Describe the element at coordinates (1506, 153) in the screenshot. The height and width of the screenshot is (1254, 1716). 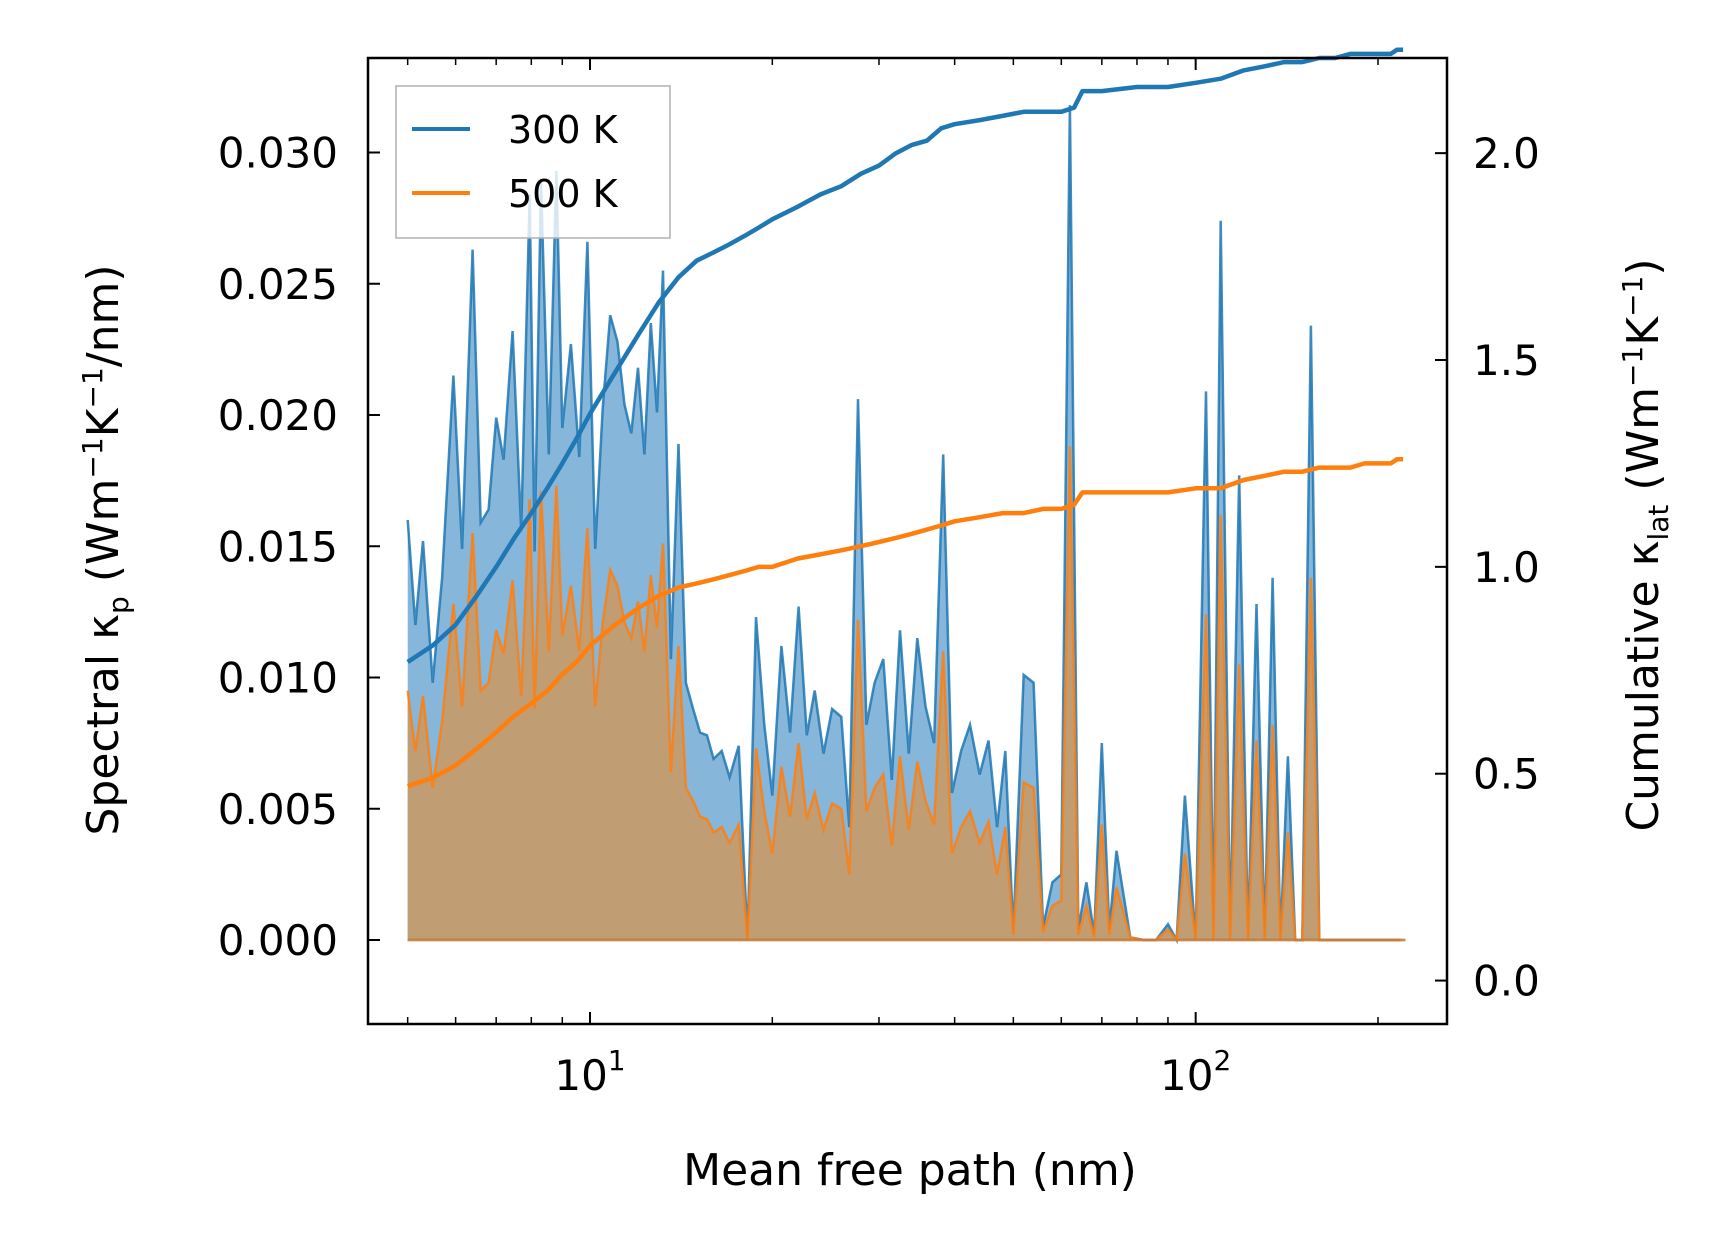
I see `y-right-tick-label: 2.0` at that location.